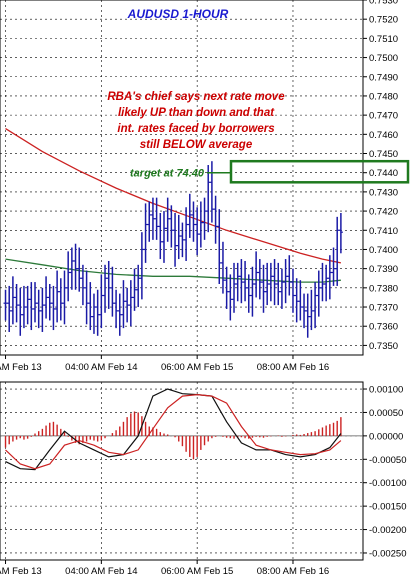 The image size is (420, 580). What do you see at coordinates (383, 231) in the screenshot?
I see `price-tick-label: 0.7410` at bounding box center [383, 231].